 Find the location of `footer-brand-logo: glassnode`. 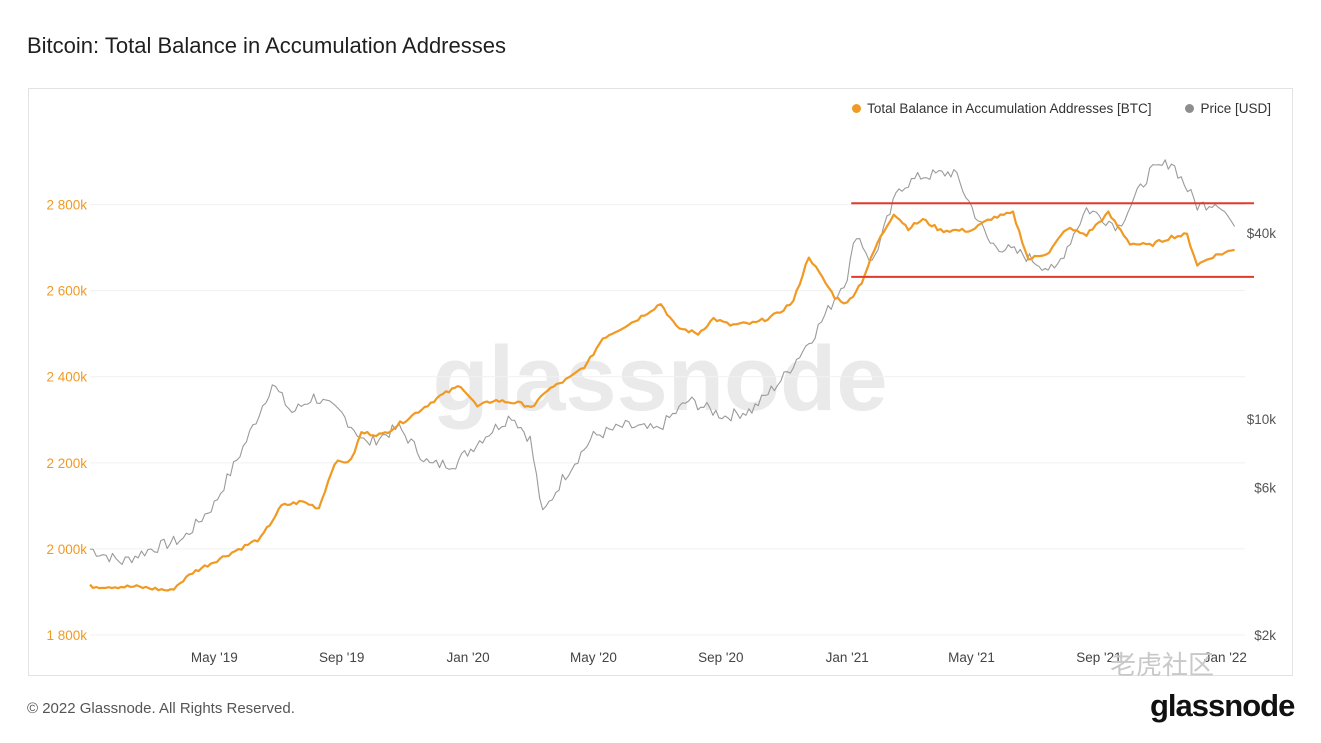

footer-brand-logo: glassnode is located at coordinates (1222, 705).